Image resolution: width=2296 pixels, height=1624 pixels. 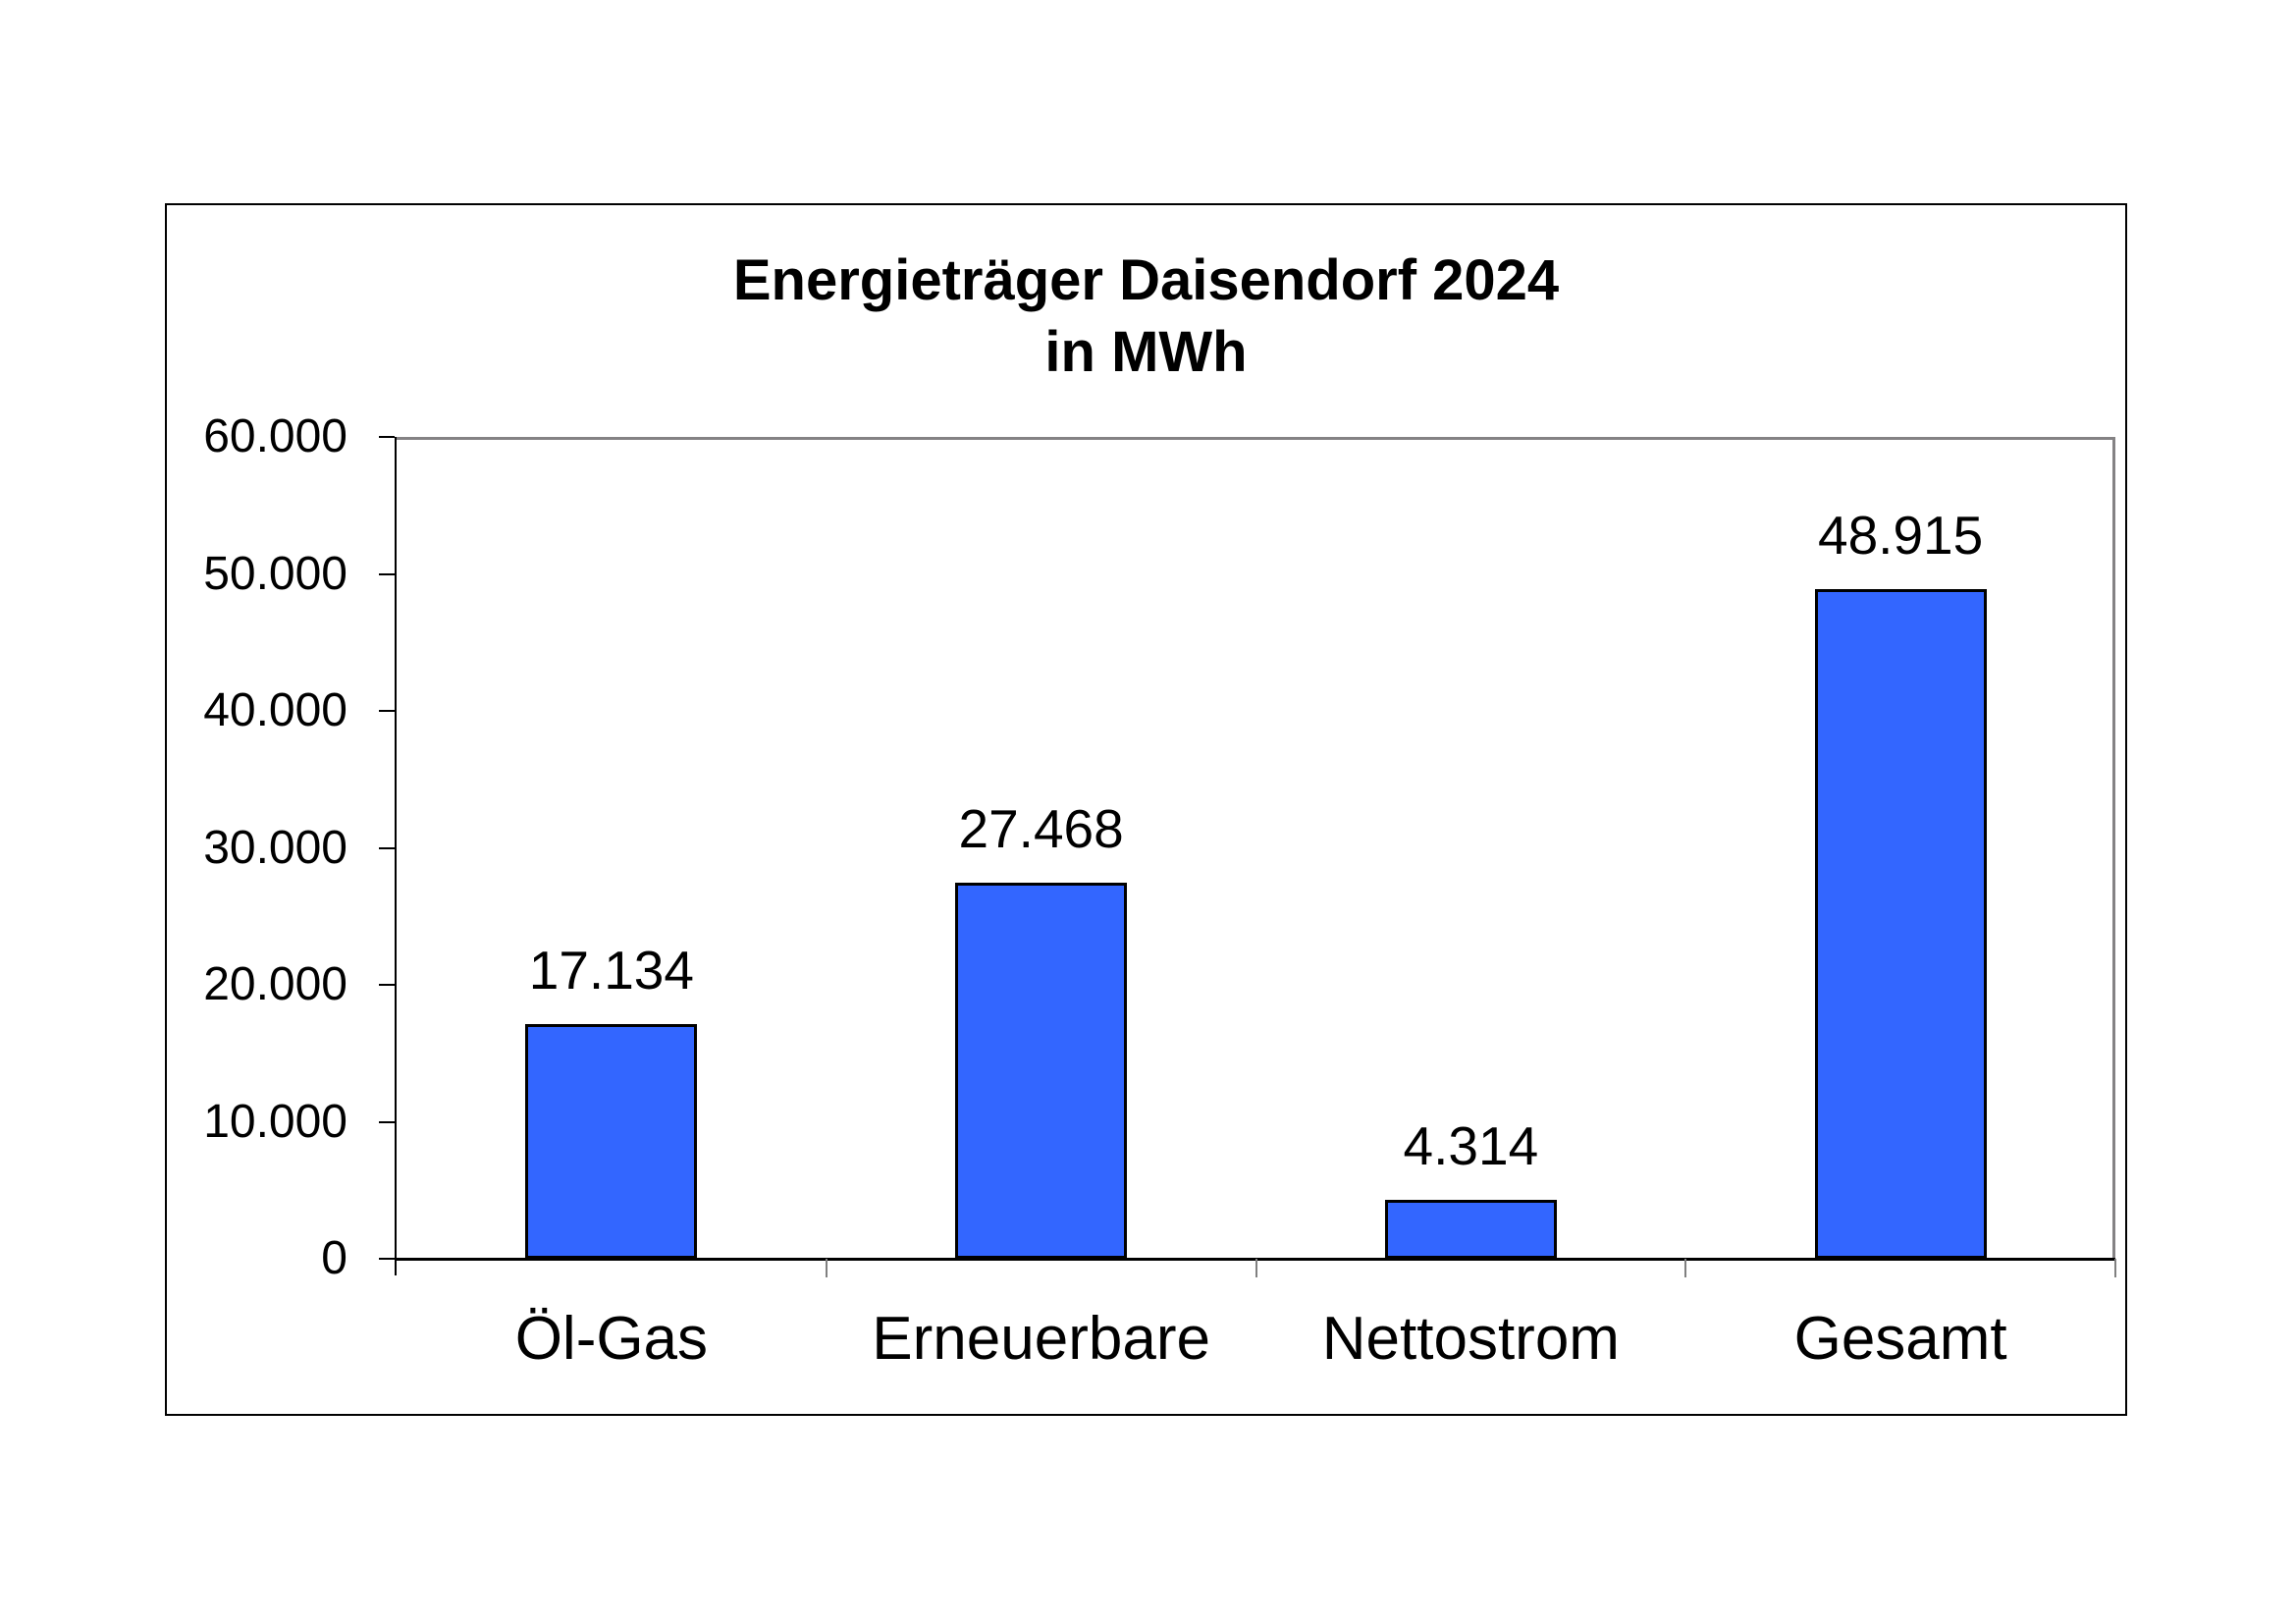 What do you see at coordinates (275, 710) in the screenshot?
I see `y-axis-tick-label: 40.000` at bounding box center [275, 710].